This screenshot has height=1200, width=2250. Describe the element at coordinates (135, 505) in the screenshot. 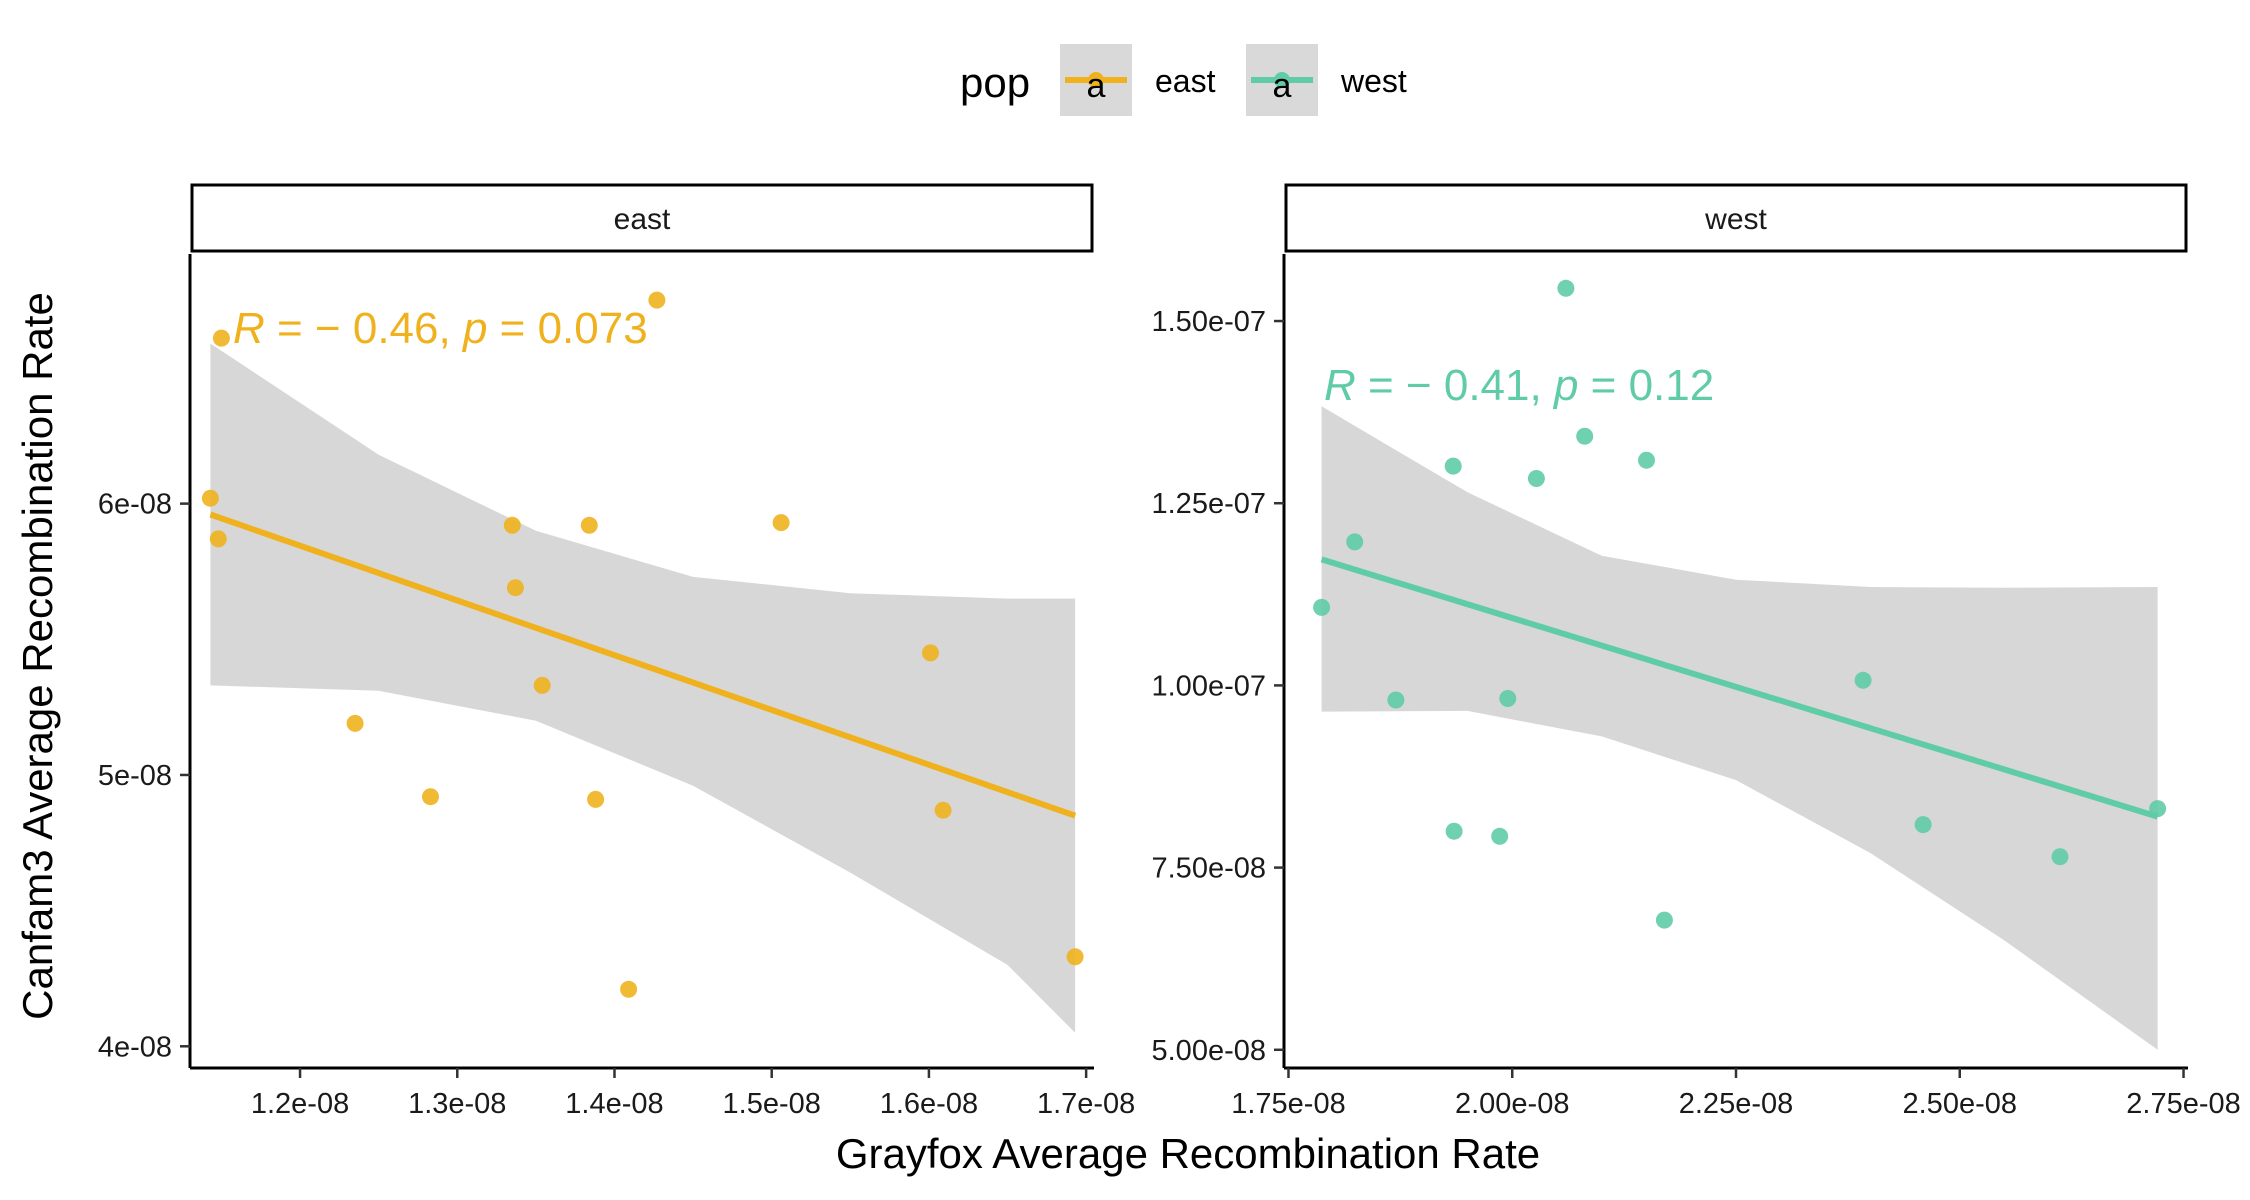

I see `y-tick-label-east-3: 6e-08` at that location.